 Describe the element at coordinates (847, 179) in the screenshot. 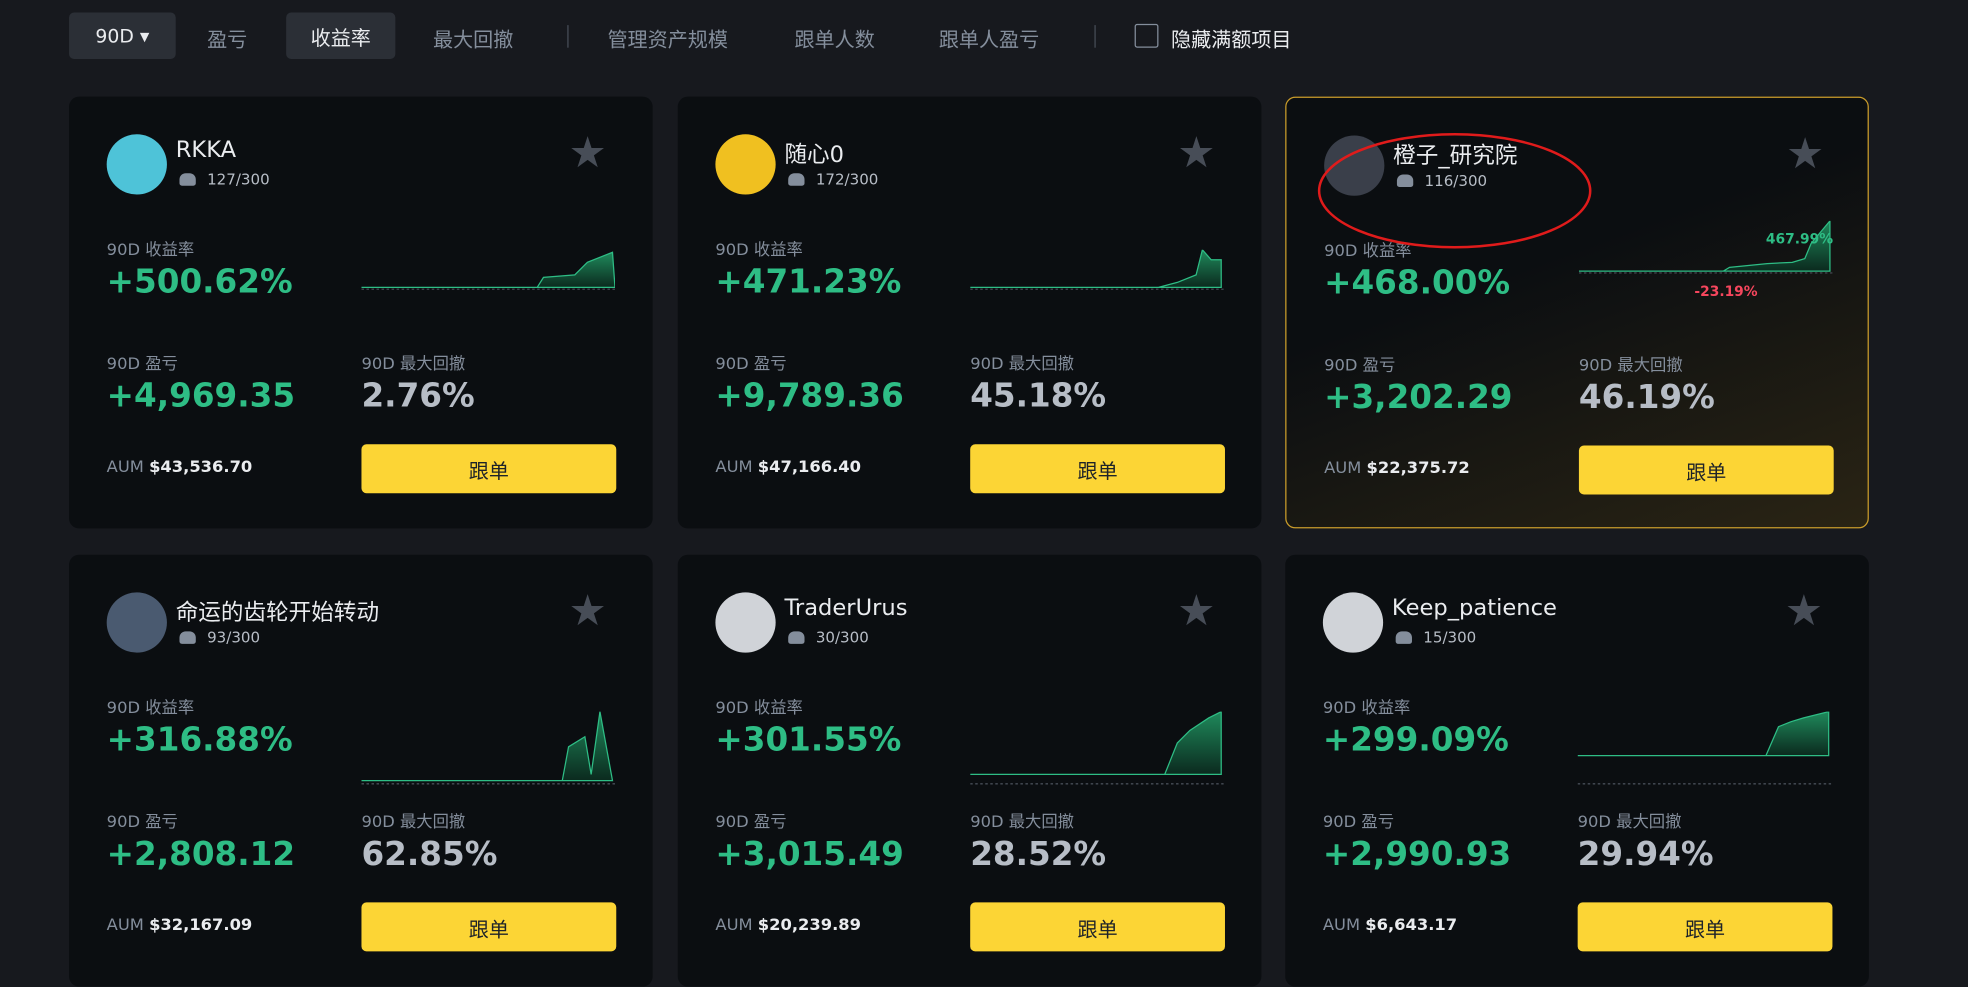

I see `followers-count: 172/300` at that location.